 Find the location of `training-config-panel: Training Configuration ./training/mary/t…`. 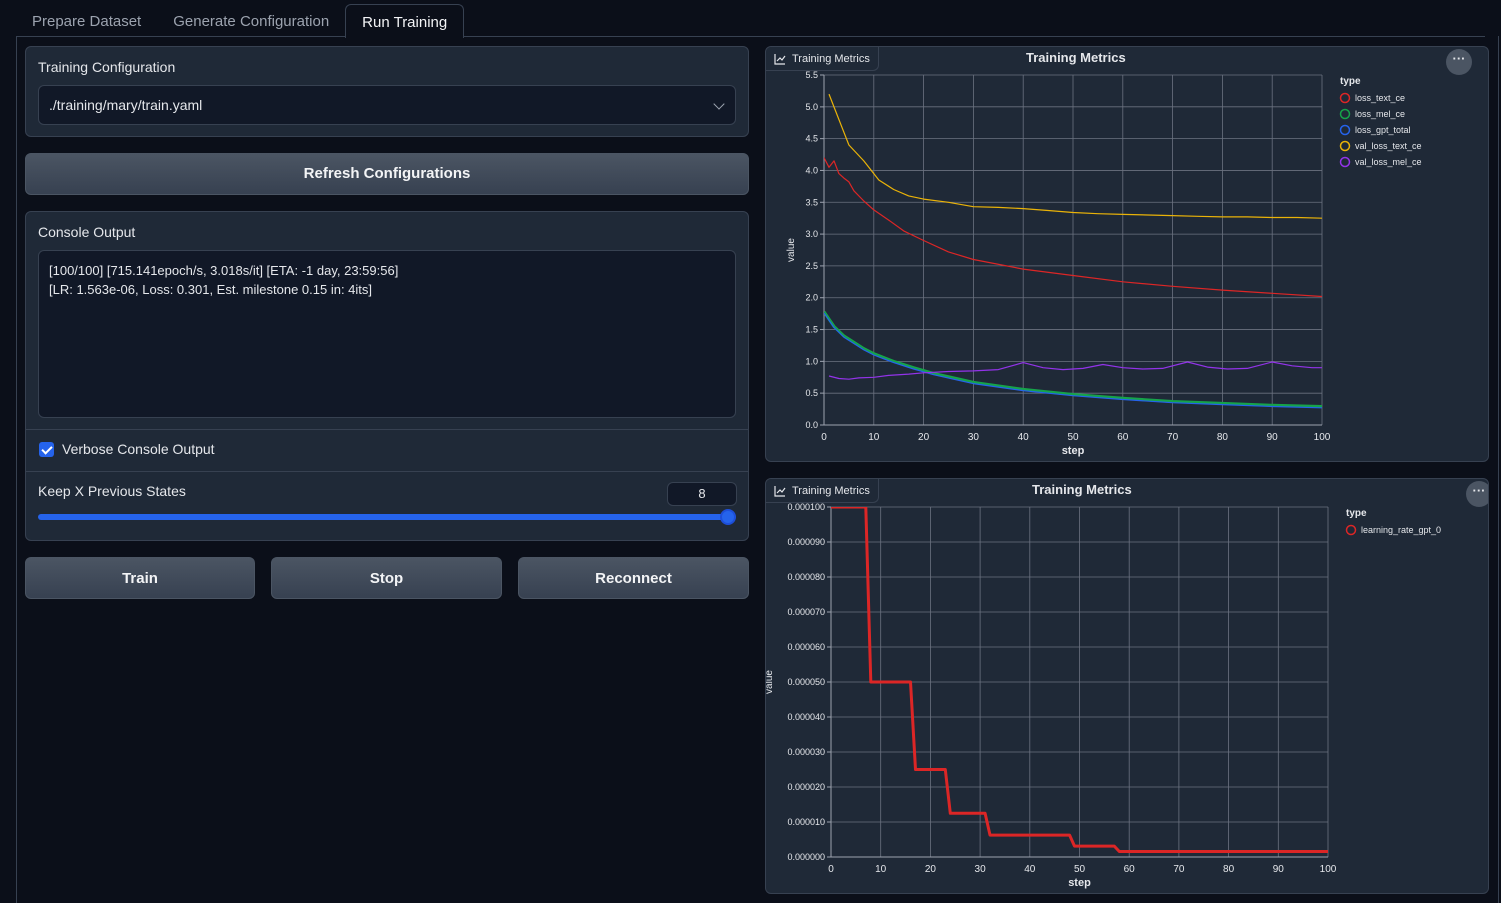

training-config-panel: Training Configuration ./training/mary/t… is located at coordinates (387, 91).